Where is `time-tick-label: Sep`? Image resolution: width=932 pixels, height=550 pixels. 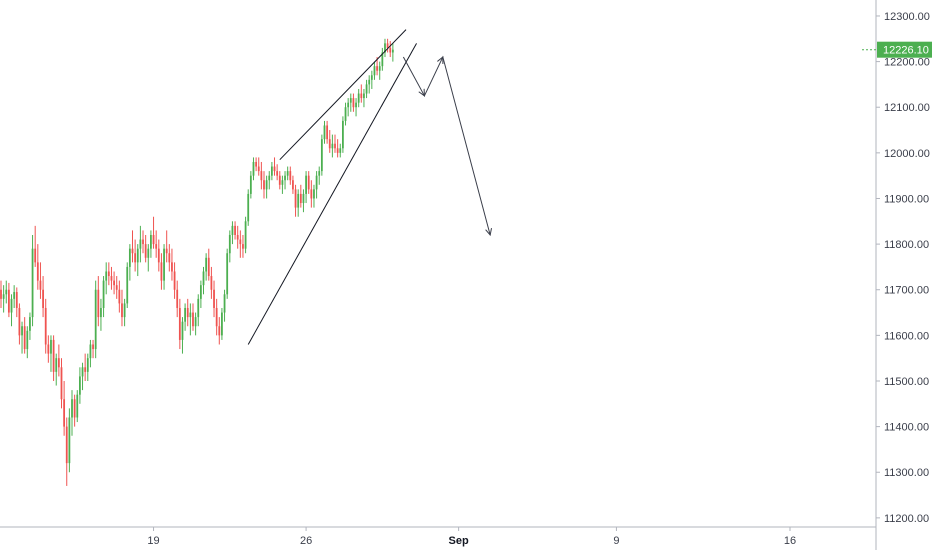 time-tick-label: Sep is located at coordinates (459, 541).